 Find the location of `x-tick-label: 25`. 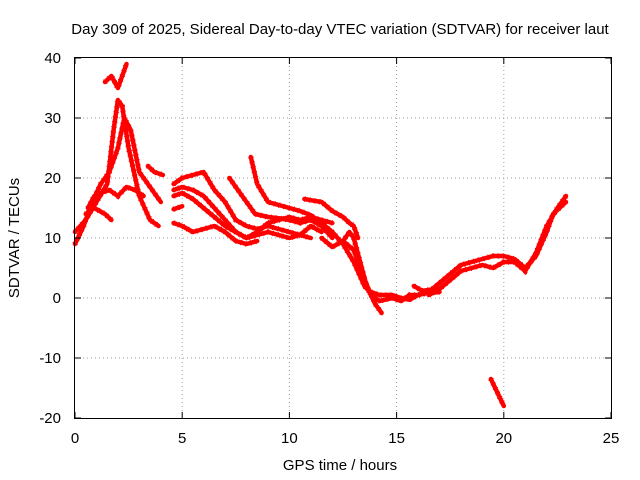

x-tick-label: 25 is located at coordinates (611, 438).